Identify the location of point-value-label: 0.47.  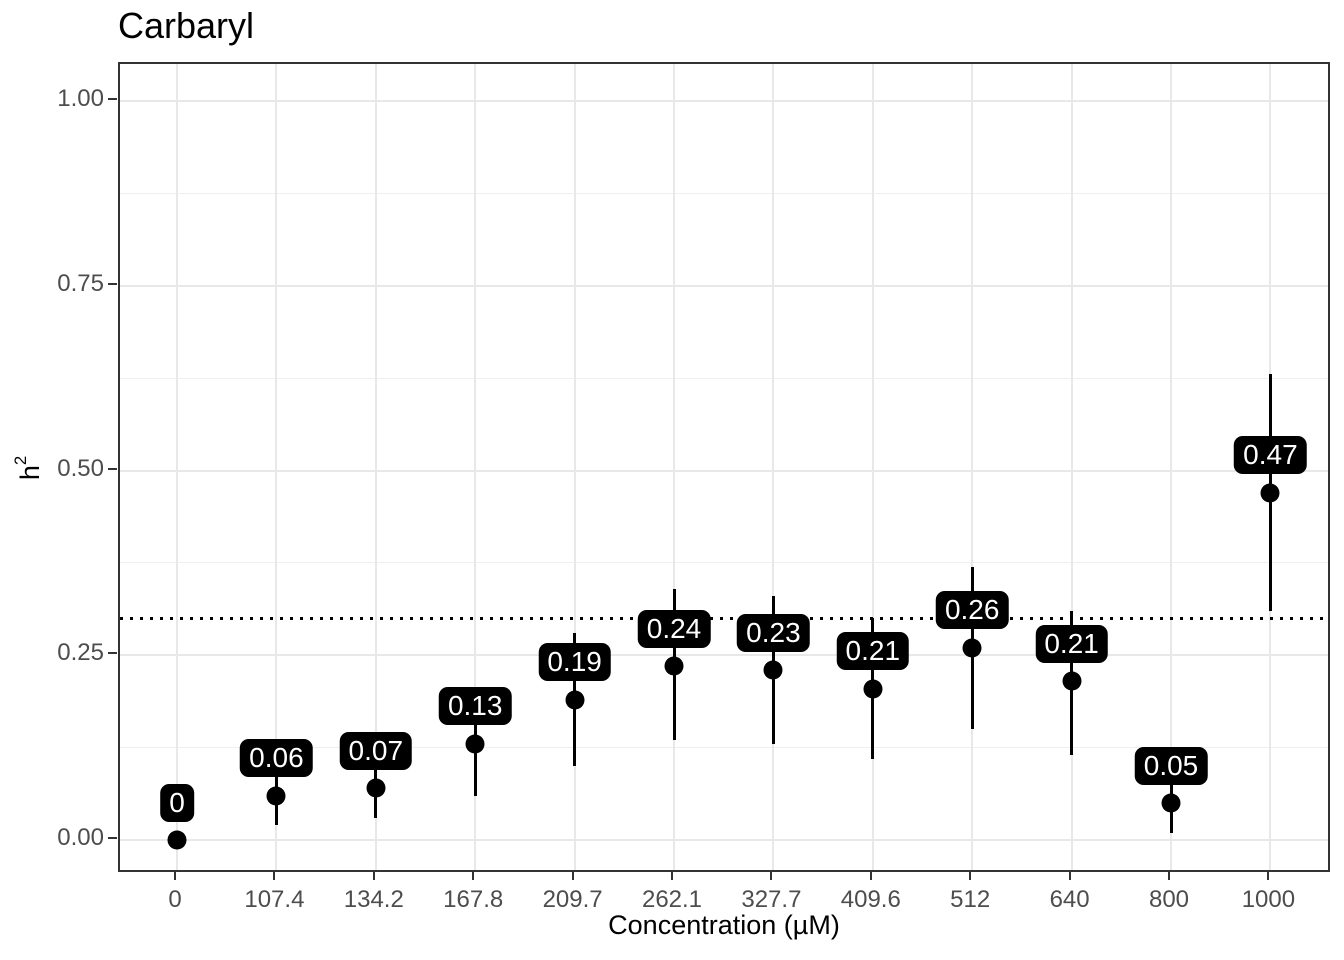
(1270, 455).